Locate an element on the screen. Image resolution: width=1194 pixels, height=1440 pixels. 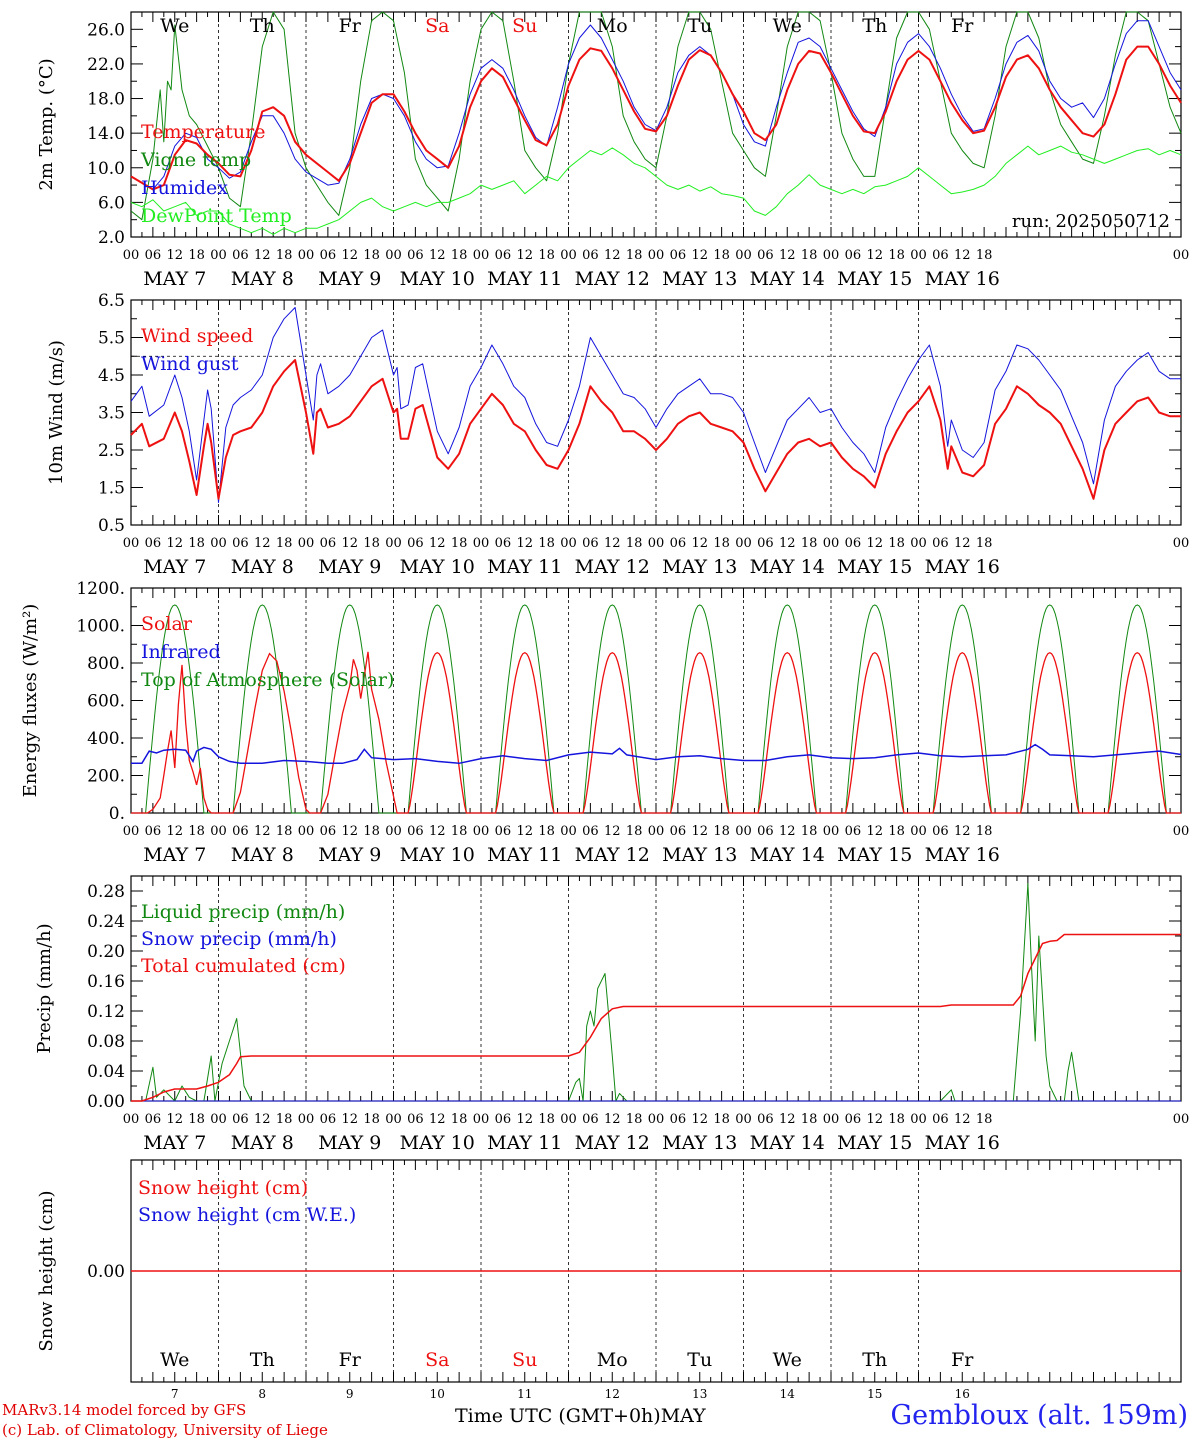
y-tick-label: 1200. is located at coordinates (100, 589).